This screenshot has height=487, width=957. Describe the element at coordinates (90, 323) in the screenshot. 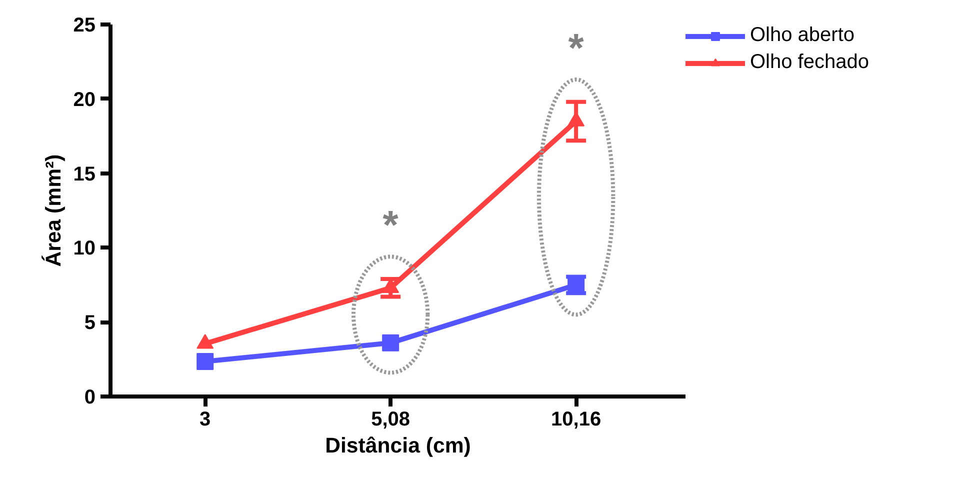

I see `y-tick-label: 5` at that location.